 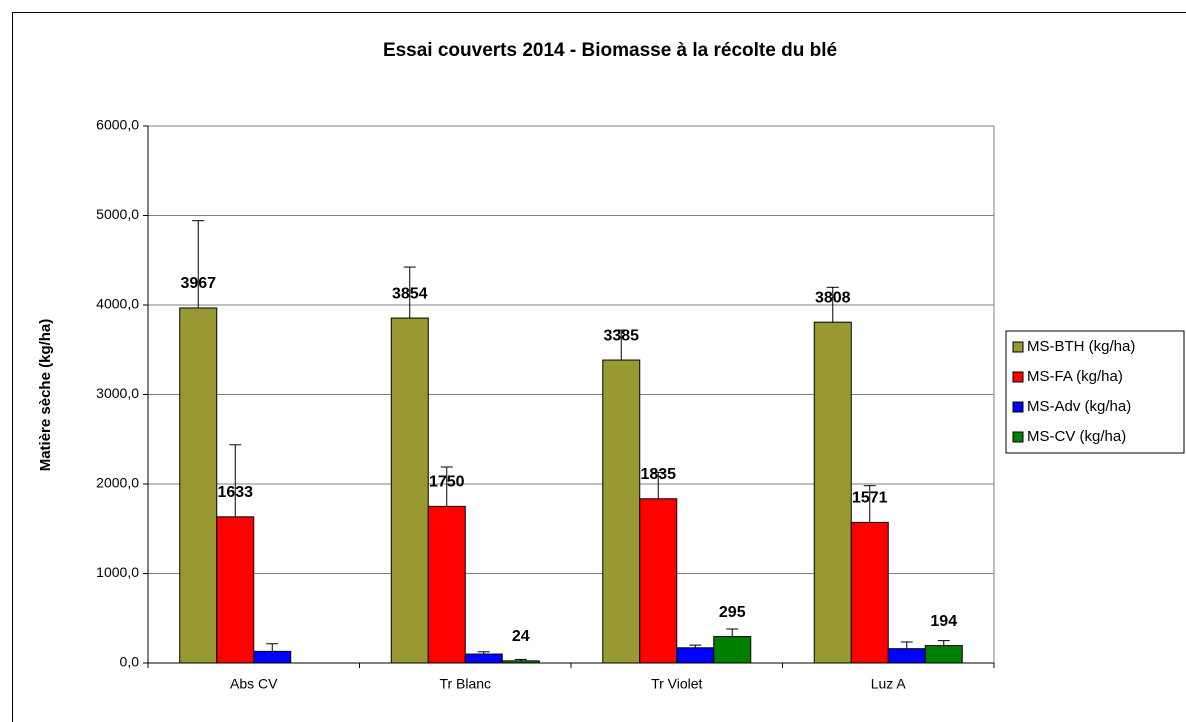 I want to click on legend-label: MS-FA (kg/ha), so click(x=1075, y=376).